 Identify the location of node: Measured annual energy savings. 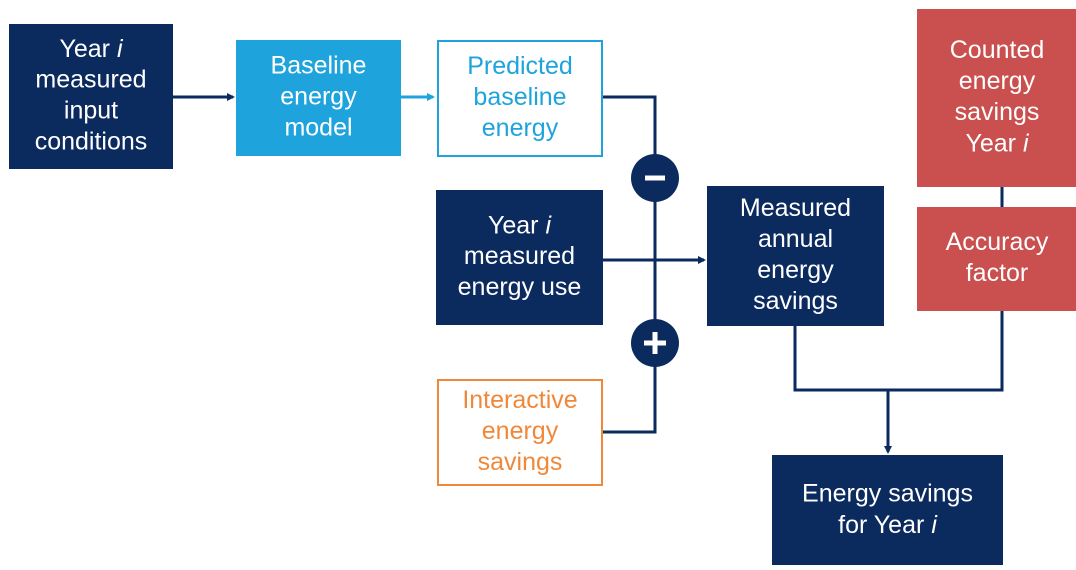
(795, 256).